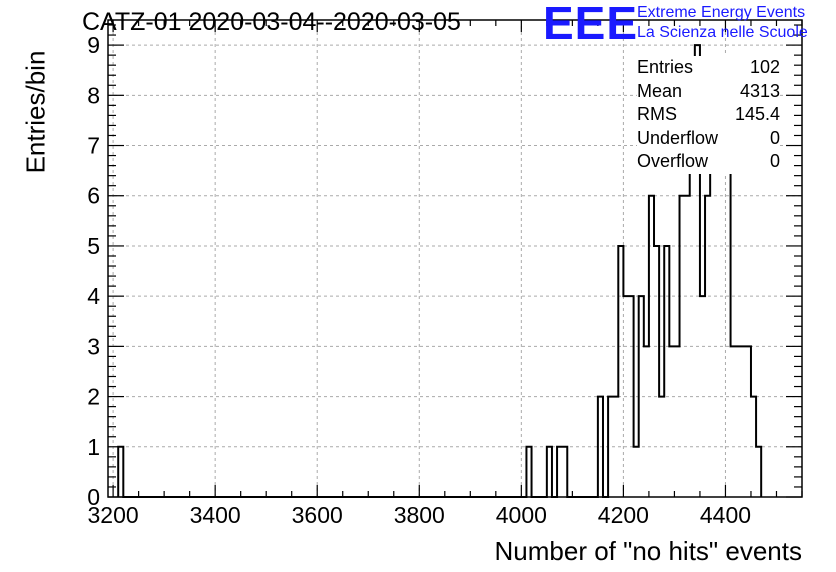 The height and width of the screenshot is (572, 836). Describe the element at coordinates (759, 90) in the screenshot. I see `stat-value: 4313` at that location.